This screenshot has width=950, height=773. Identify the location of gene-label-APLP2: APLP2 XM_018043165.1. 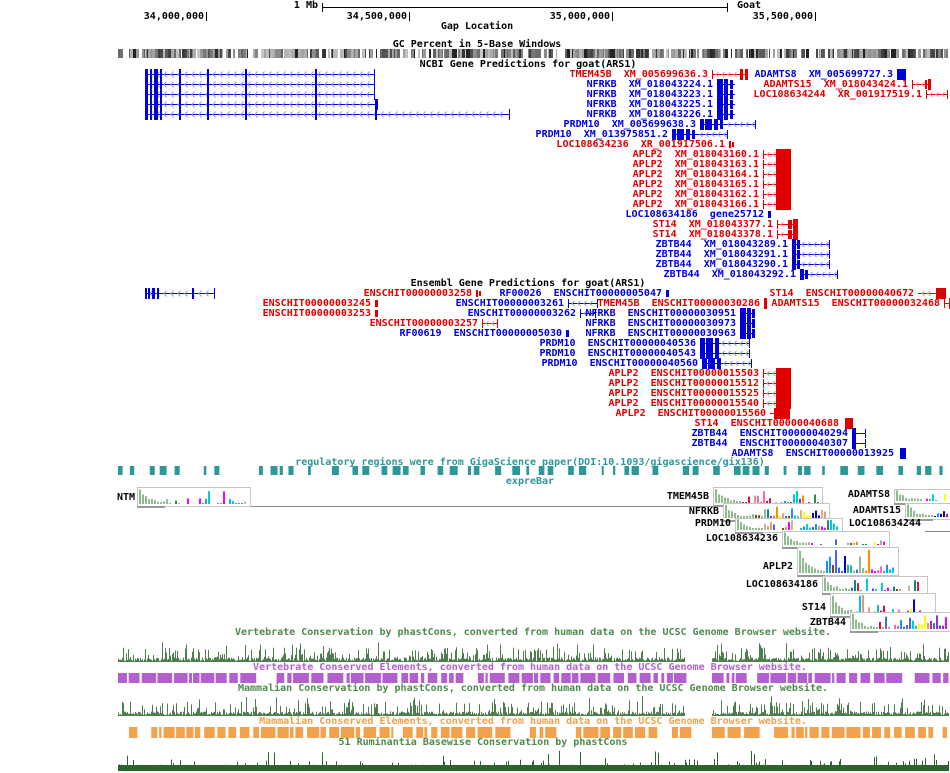
(695, 184).